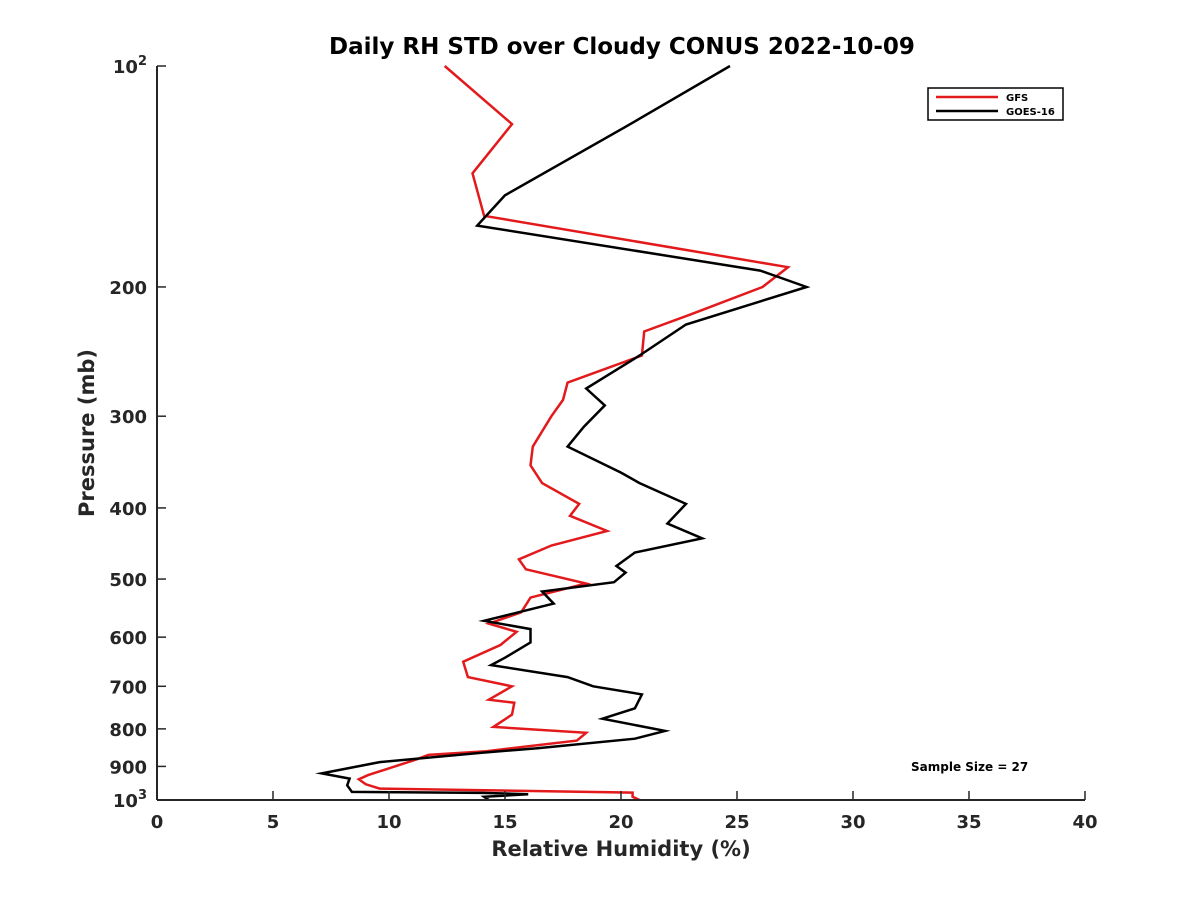 The height and width of the screenshot is (900, 1200). Describe the element at coordinates (130, 800) in the screenshot. I see `y-tick-label: 10³` at that location.